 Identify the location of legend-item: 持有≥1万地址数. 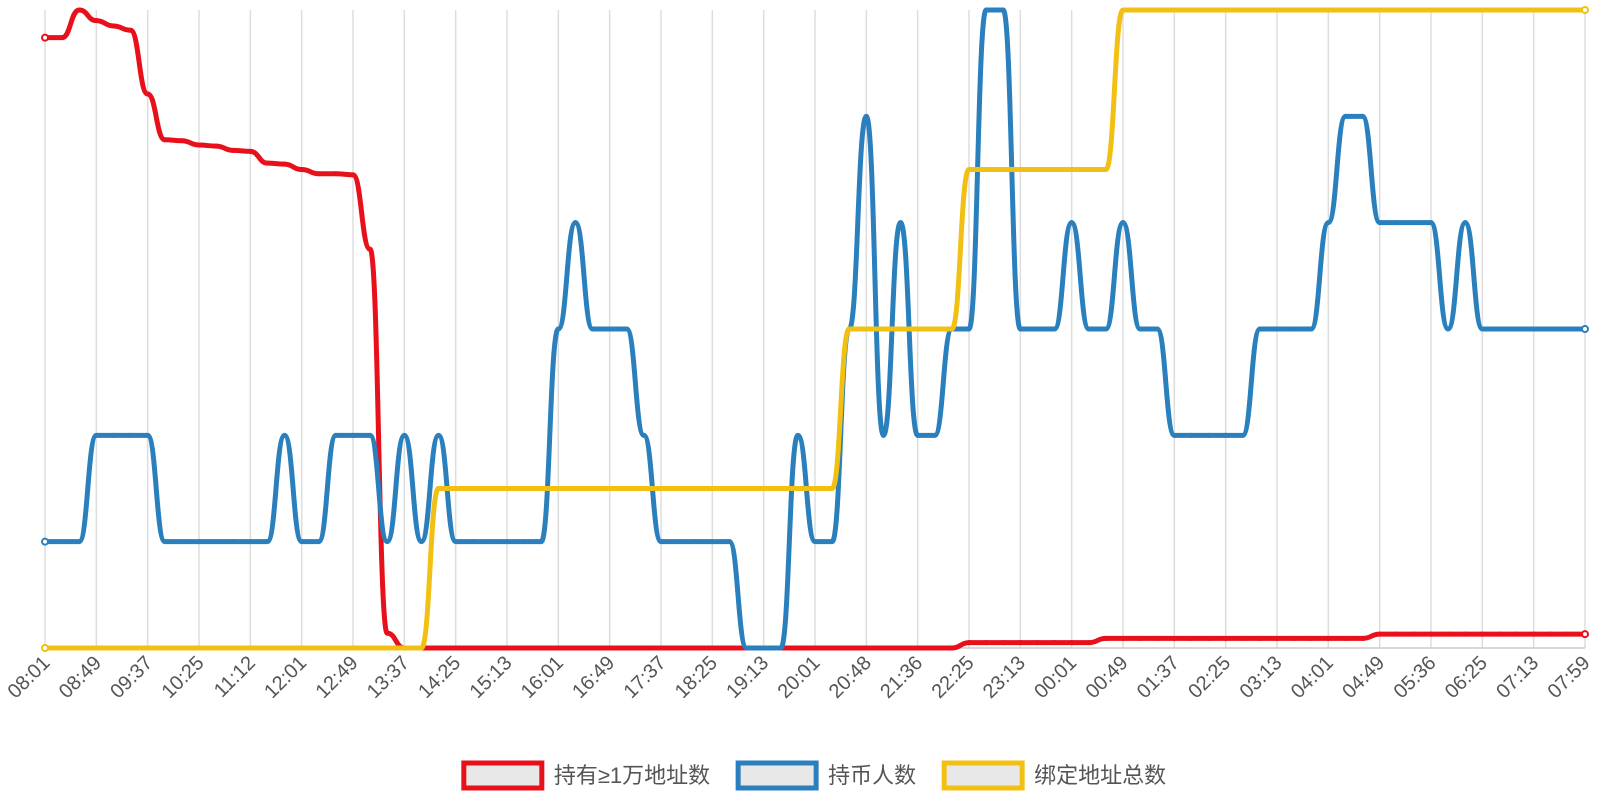
(585, 775).